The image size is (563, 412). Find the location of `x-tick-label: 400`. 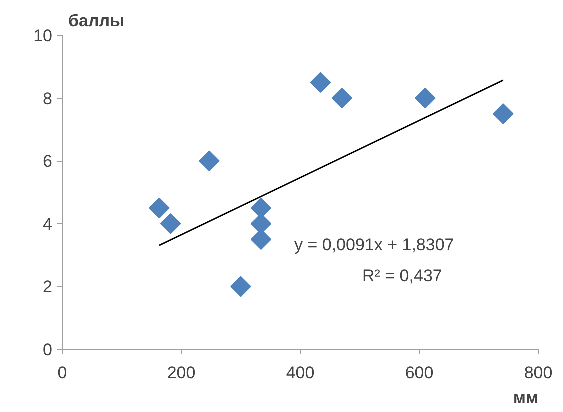

x-tick-label: 400 is located at coordinates (300, 373).